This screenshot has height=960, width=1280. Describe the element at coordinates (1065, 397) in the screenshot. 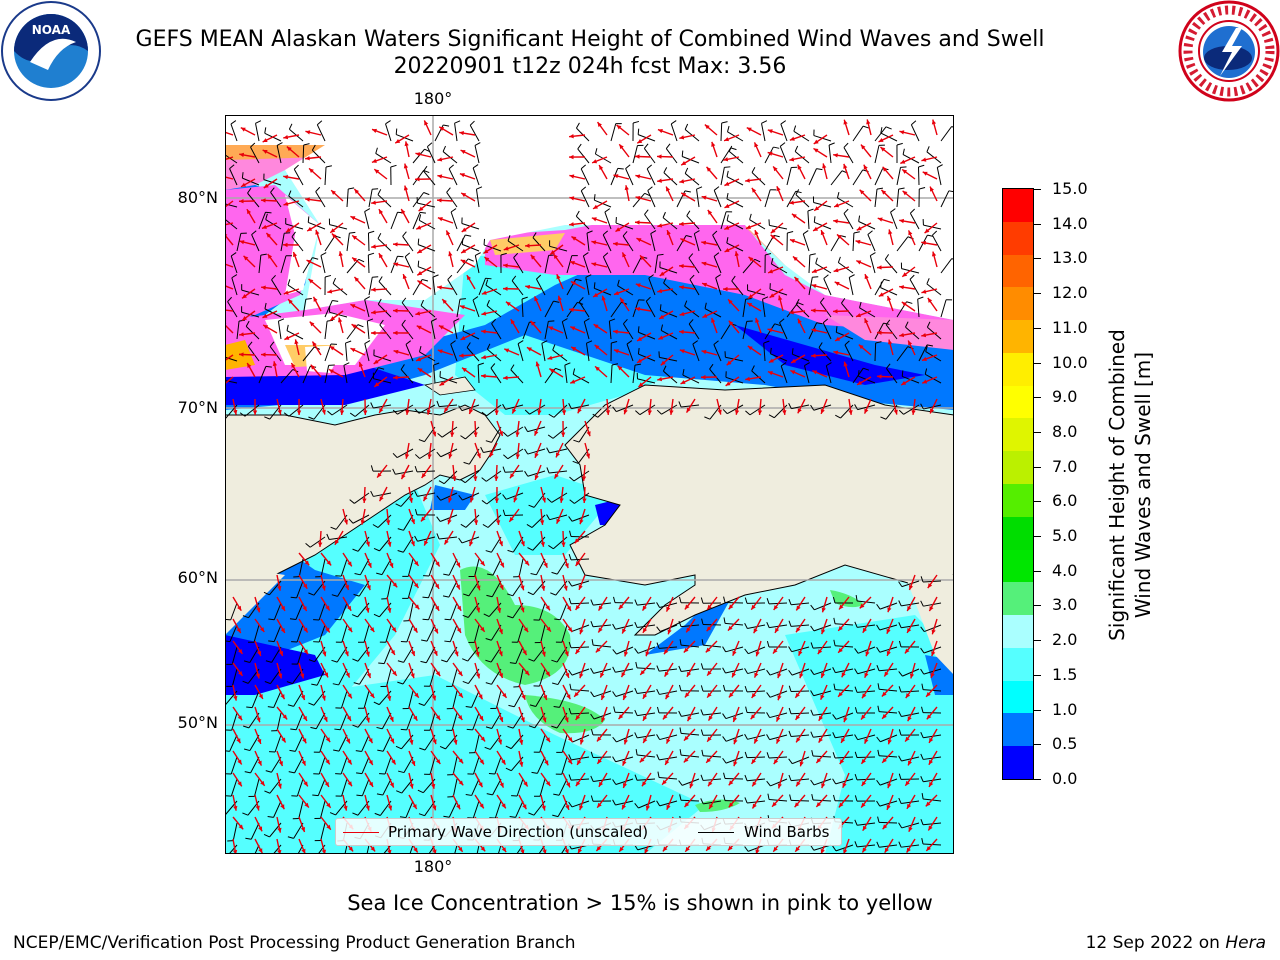

I see `colorbar-tick-label: 9.0` at that location.